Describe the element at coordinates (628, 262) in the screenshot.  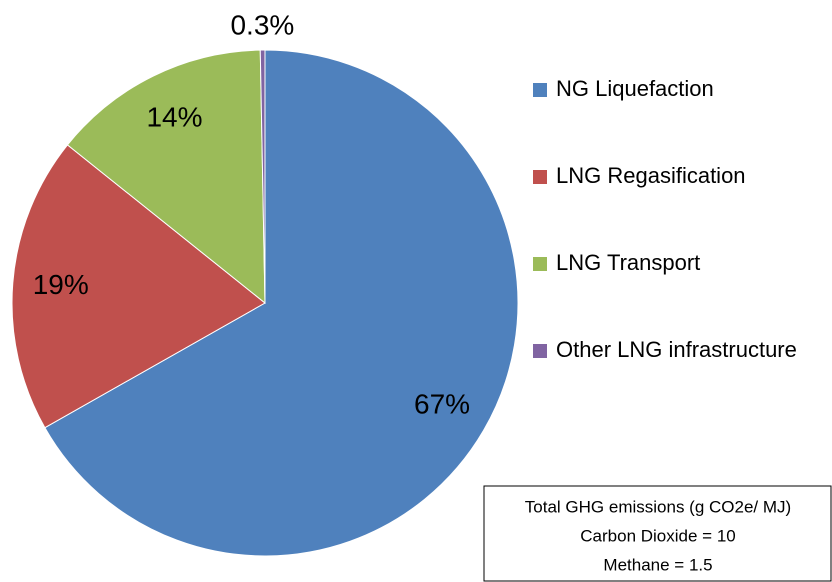
I see `legend-label: LNG Transport` at that location.